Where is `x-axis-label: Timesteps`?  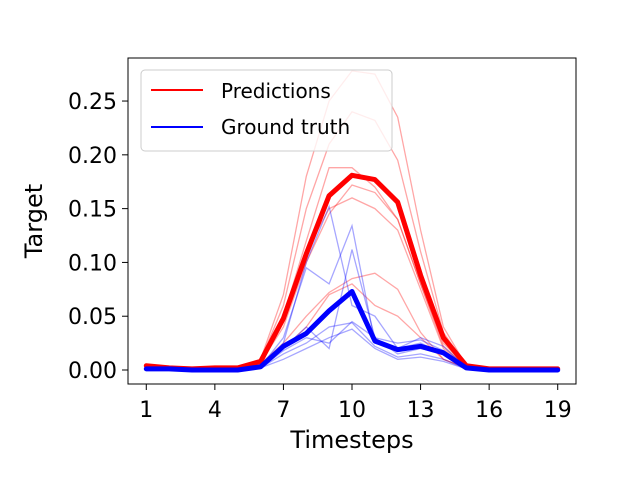
x-axis-label: Timesteps is located at coordinates (351, 440).